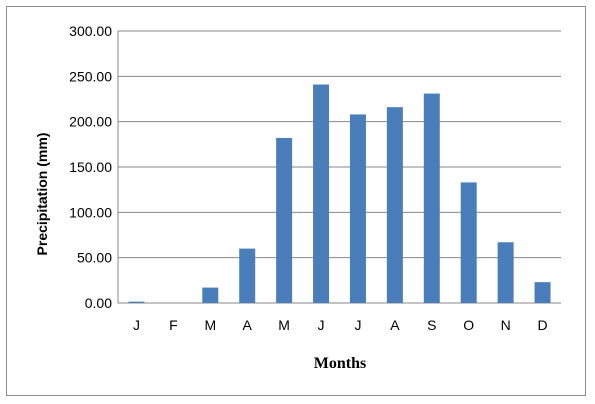 The height and width of the screenshot is (404, 595). What do you see at coordinates (94, 258) in the screenshot?
I see `y-tick-label: 50.00` at bounding box center [94, 258].